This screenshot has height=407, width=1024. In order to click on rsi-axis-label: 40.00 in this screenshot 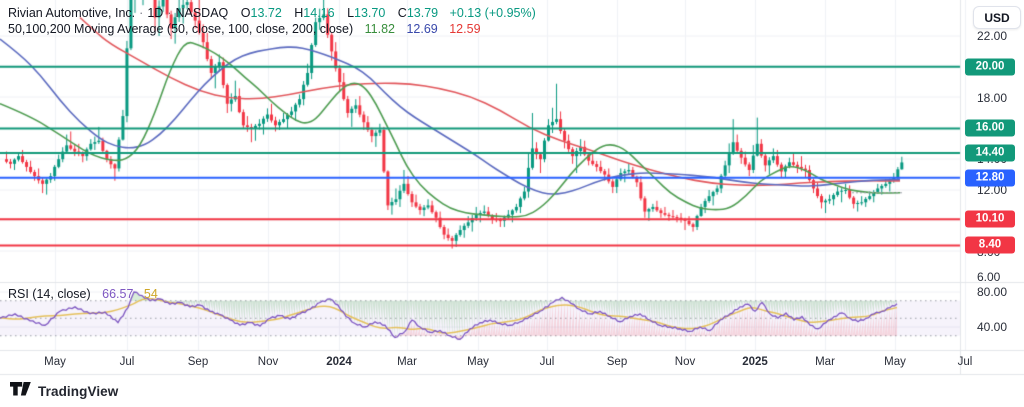, I will do `click(992, 327)`.